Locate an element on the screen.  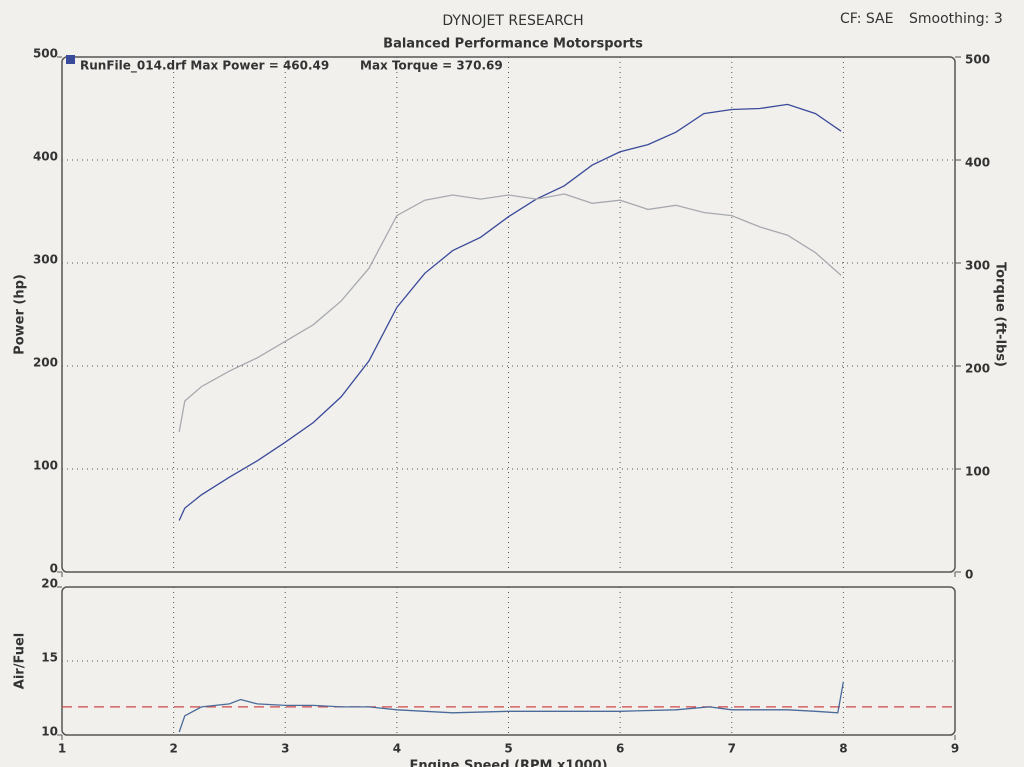
y2-tick-label: 200 is located at coordinates (977, 369).